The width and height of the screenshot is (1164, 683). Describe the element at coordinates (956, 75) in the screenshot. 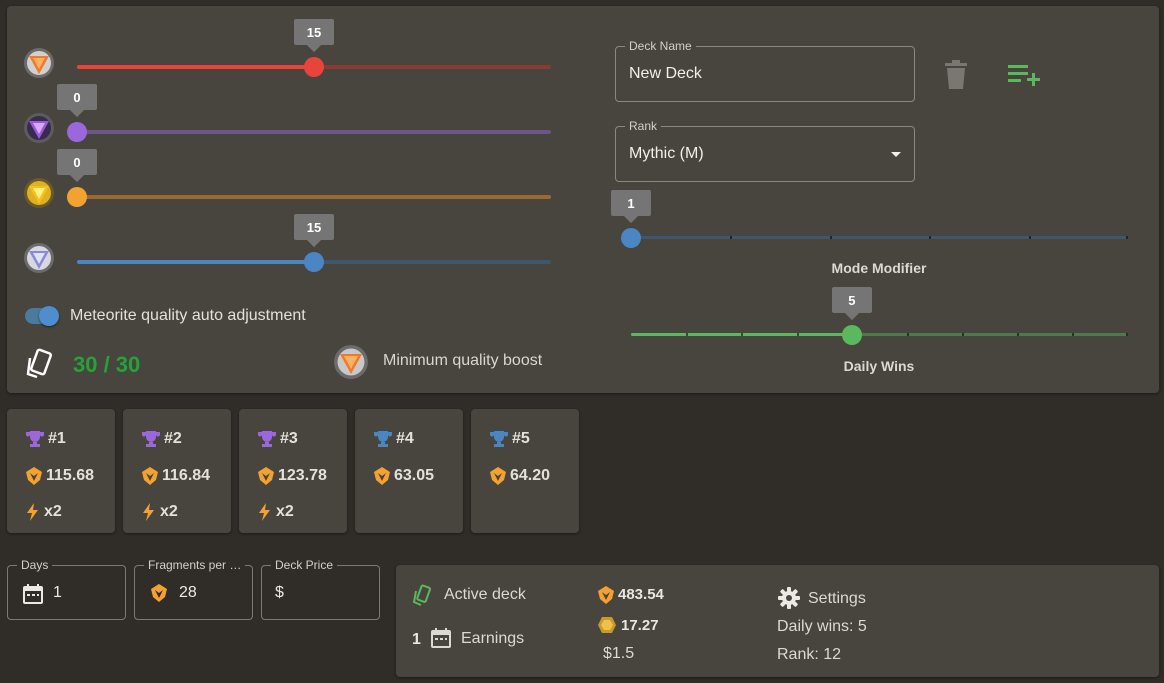

I see `trash-icon` at that location.